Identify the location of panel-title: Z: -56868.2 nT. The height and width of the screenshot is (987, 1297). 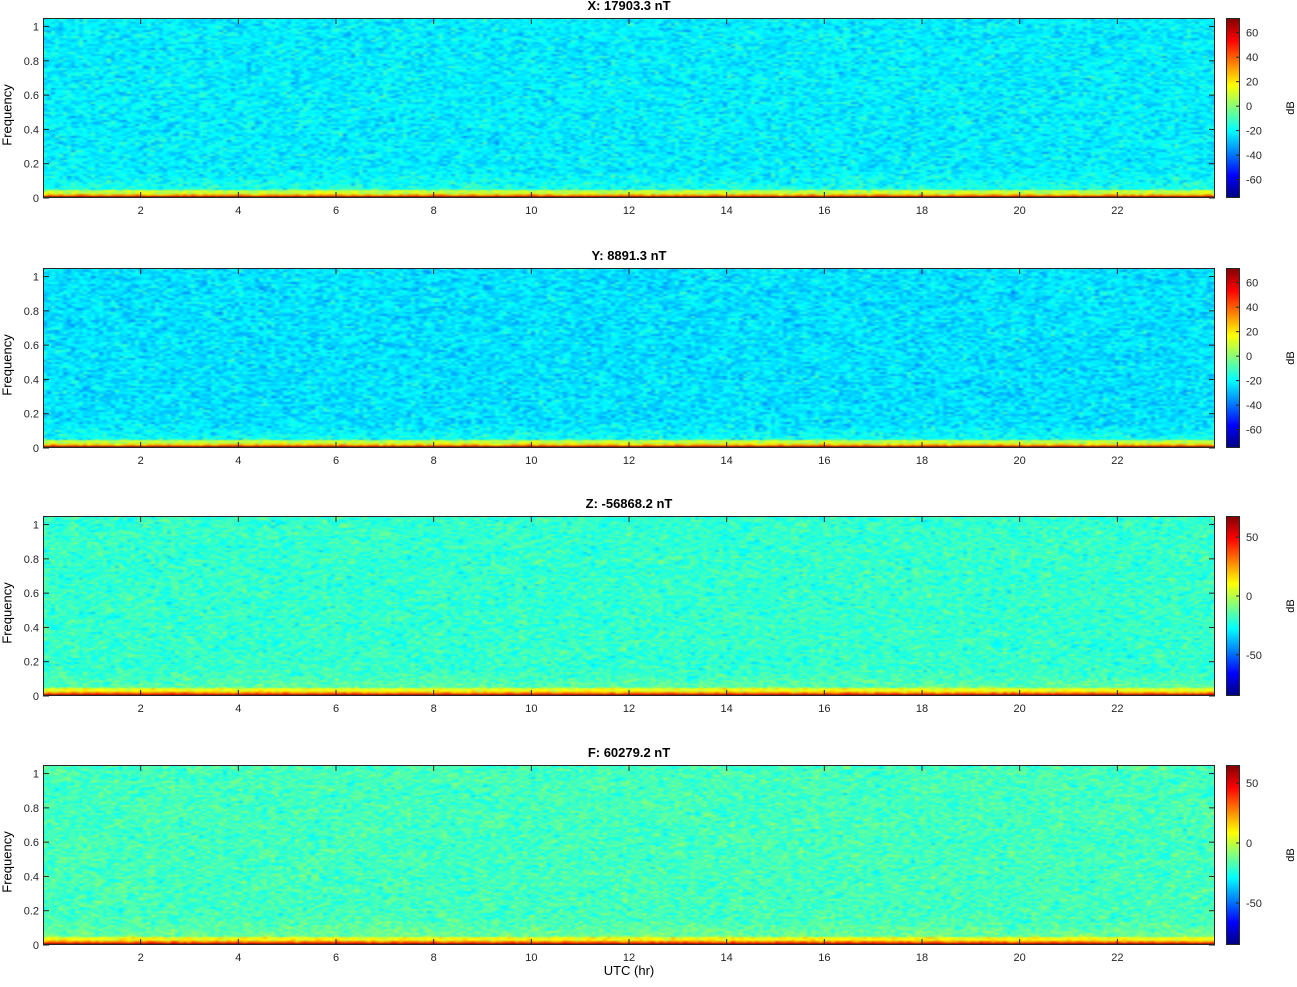
(629, 503).